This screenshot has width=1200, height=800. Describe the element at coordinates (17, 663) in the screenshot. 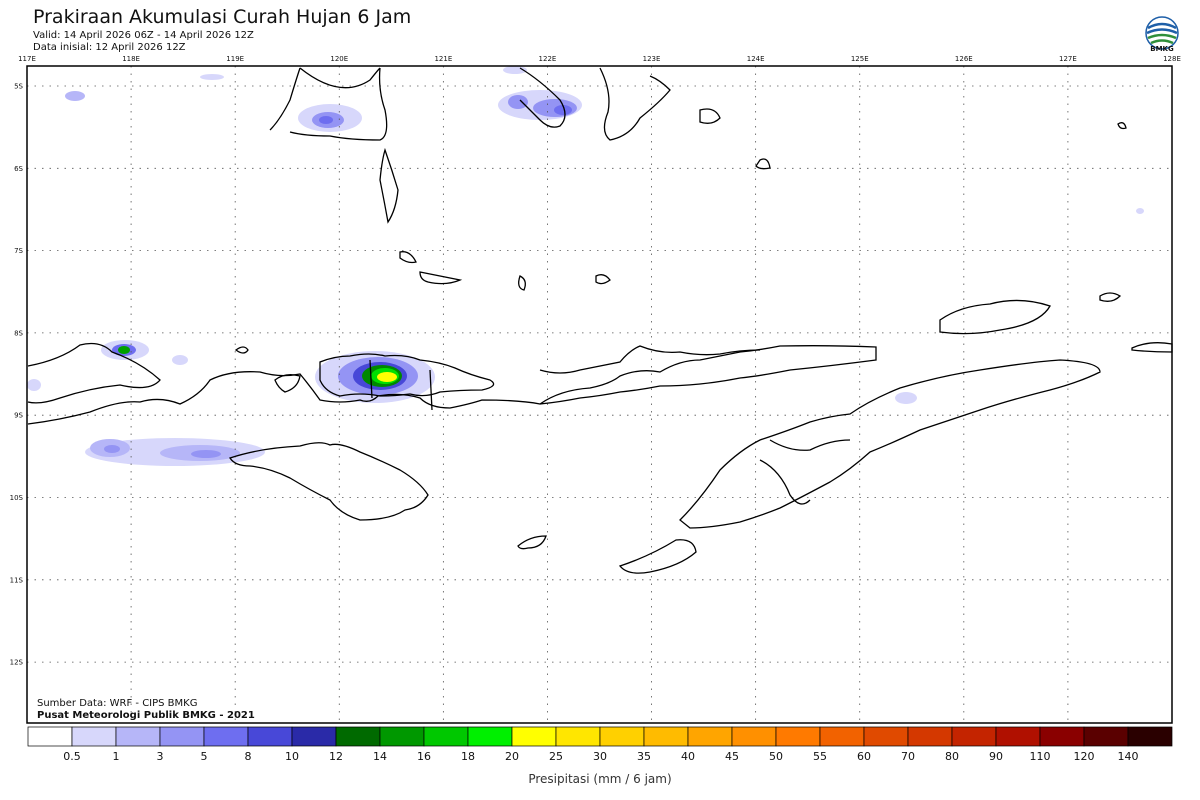

I see `lat-label: 12S` at that location.